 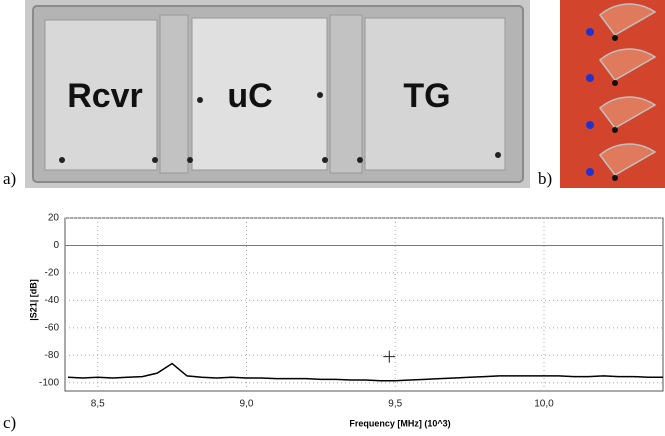 I want to click on x-tick-label: 9,0, so click(x=247, y=404).